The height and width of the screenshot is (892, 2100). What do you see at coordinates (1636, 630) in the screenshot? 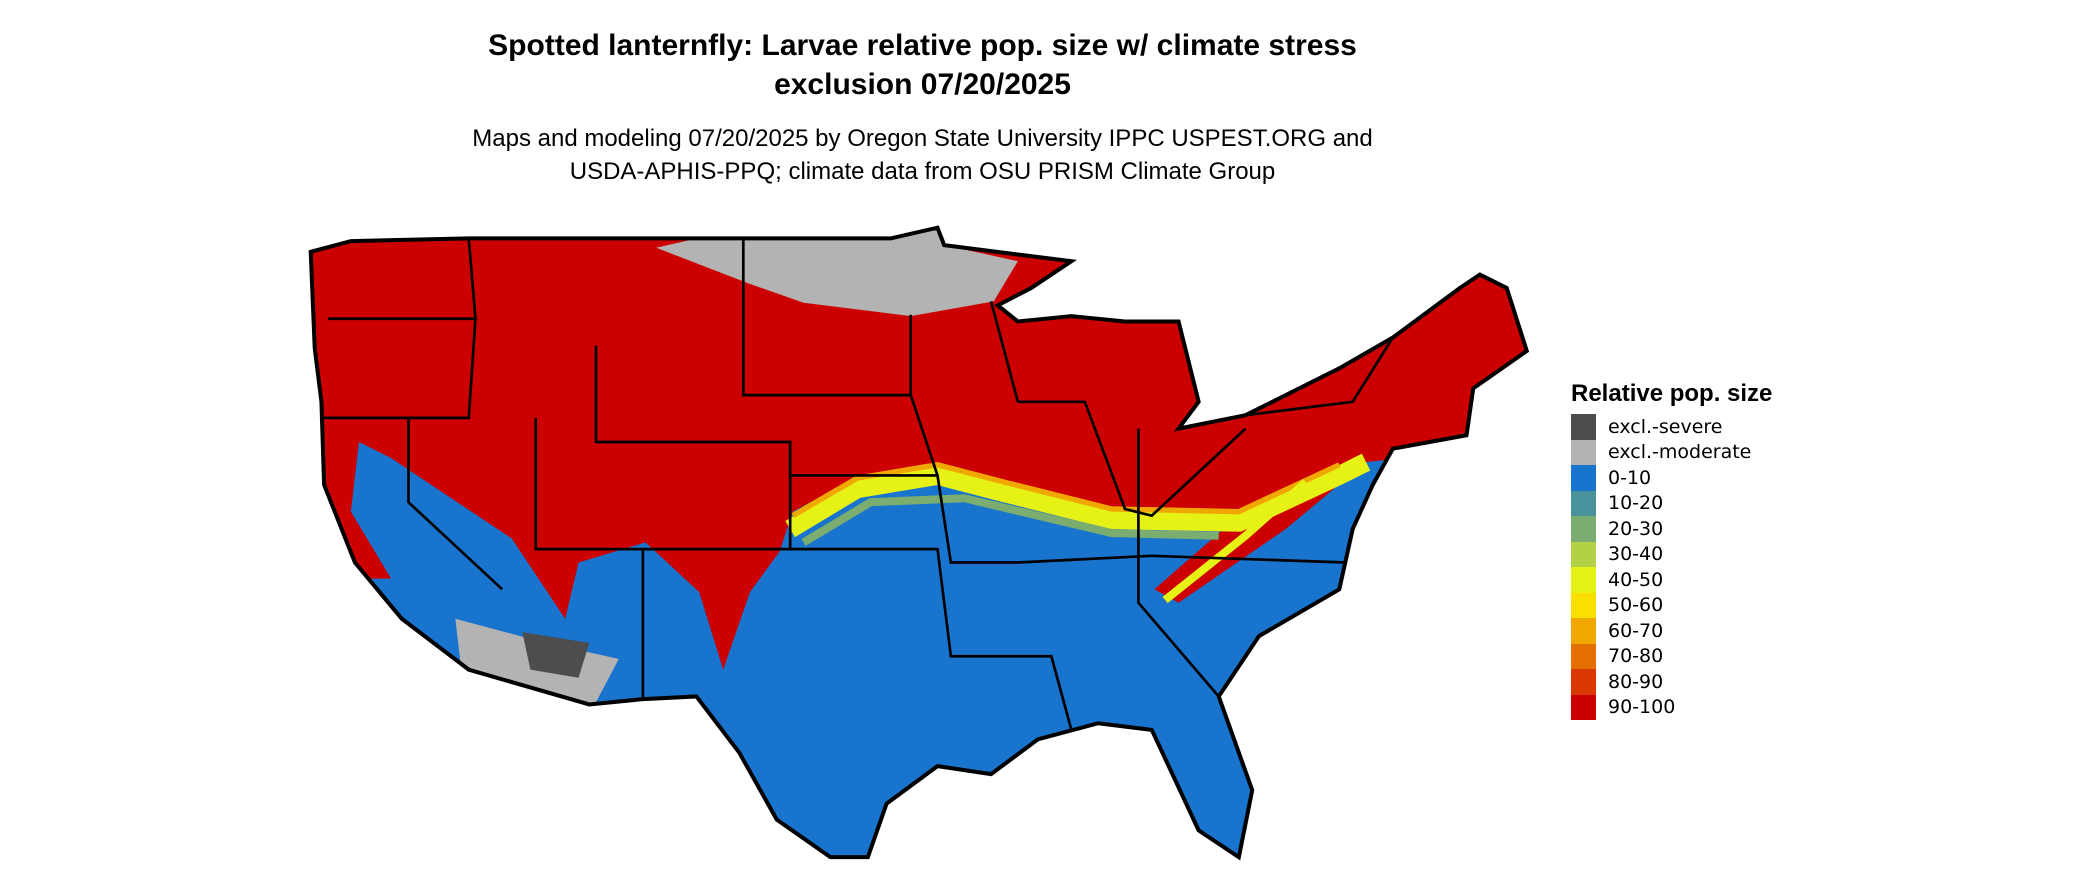
I see `legend-label: 60-70` at bounding box center [1636, 630].